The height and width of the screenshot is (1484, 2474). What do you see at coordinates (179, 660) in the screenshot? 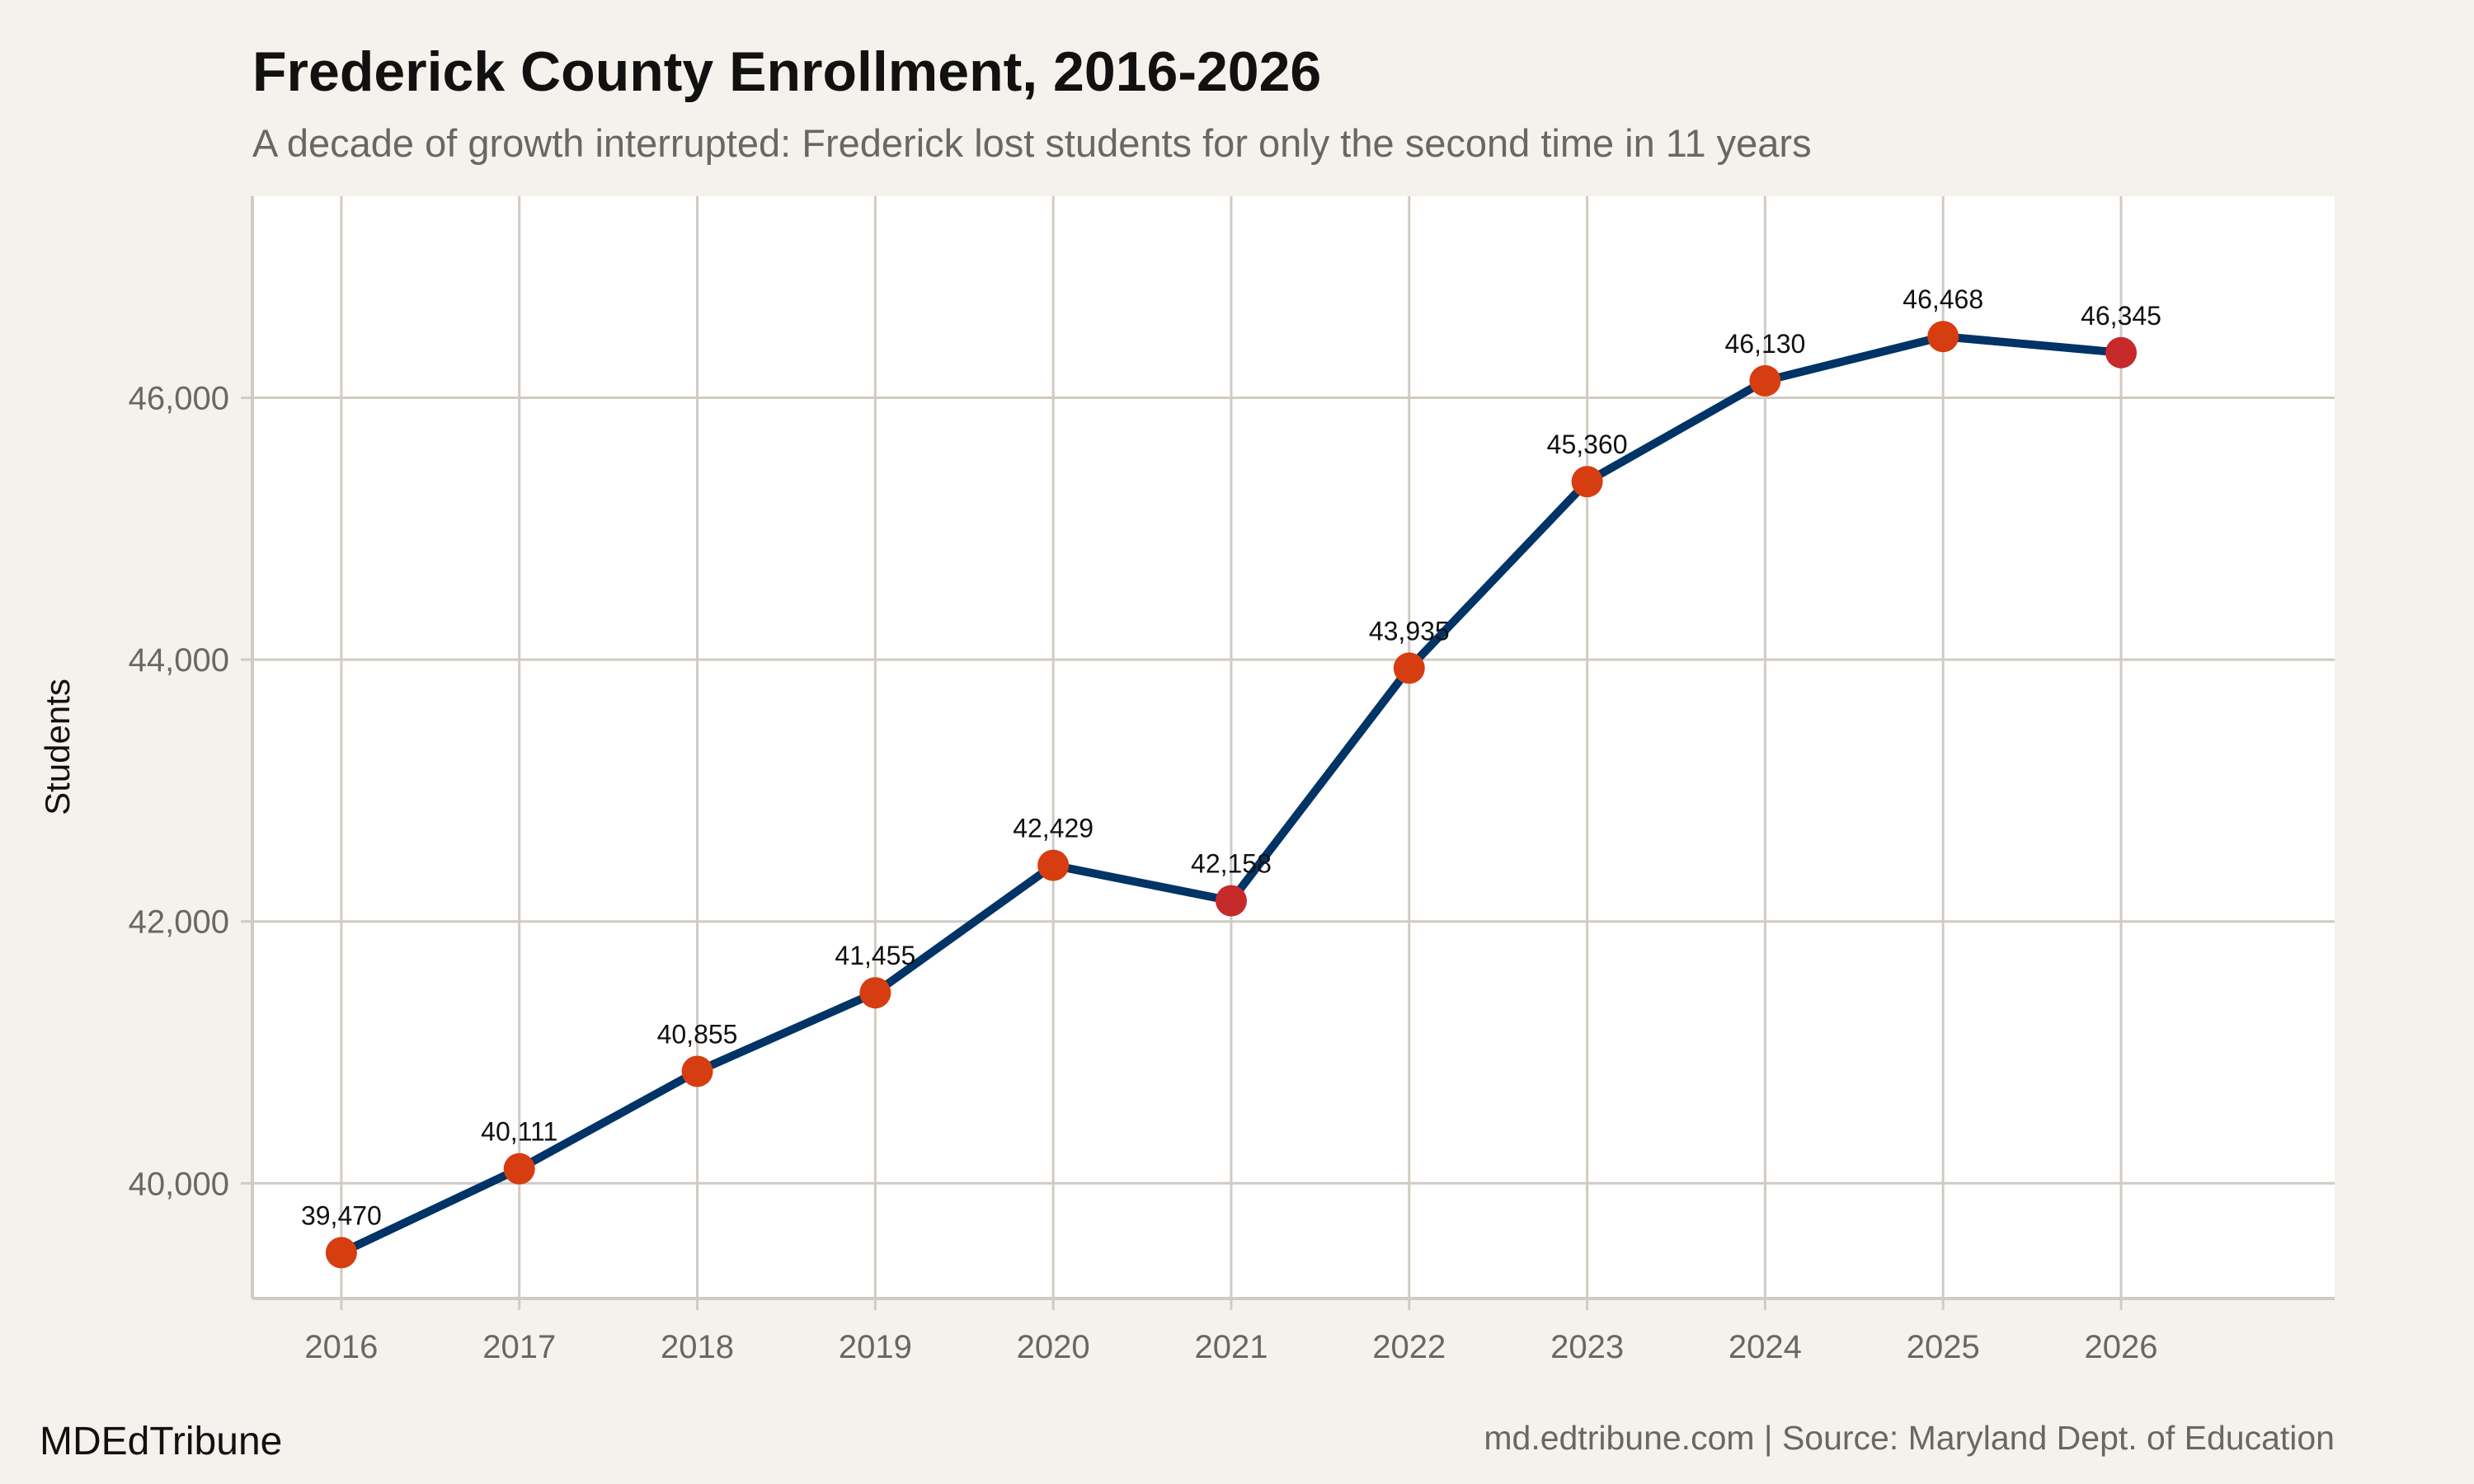
I see `y-tick-label: 44,000` at bounding box center [179, 660].